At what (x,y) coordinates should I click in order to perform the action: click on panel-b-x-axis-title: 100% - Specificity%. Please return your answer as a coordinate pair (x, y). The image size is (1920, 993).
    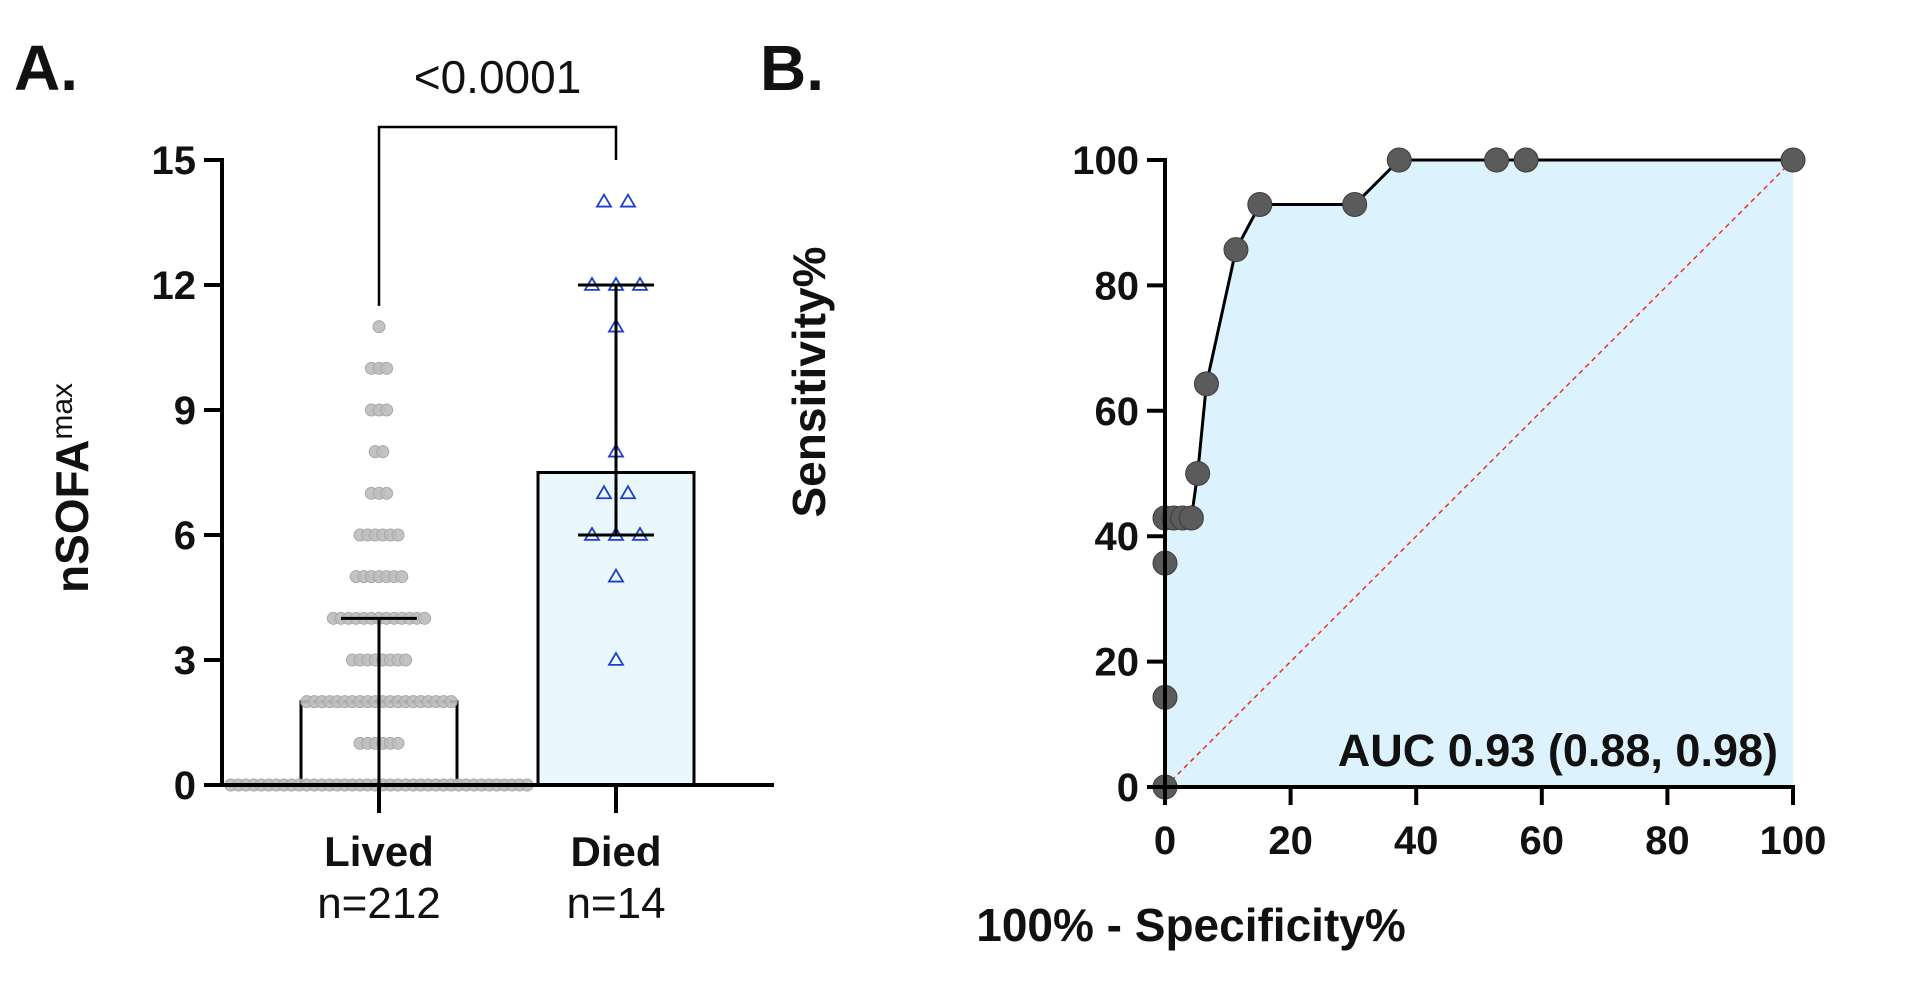
    Looking at the image, I should click on (1191, 925).